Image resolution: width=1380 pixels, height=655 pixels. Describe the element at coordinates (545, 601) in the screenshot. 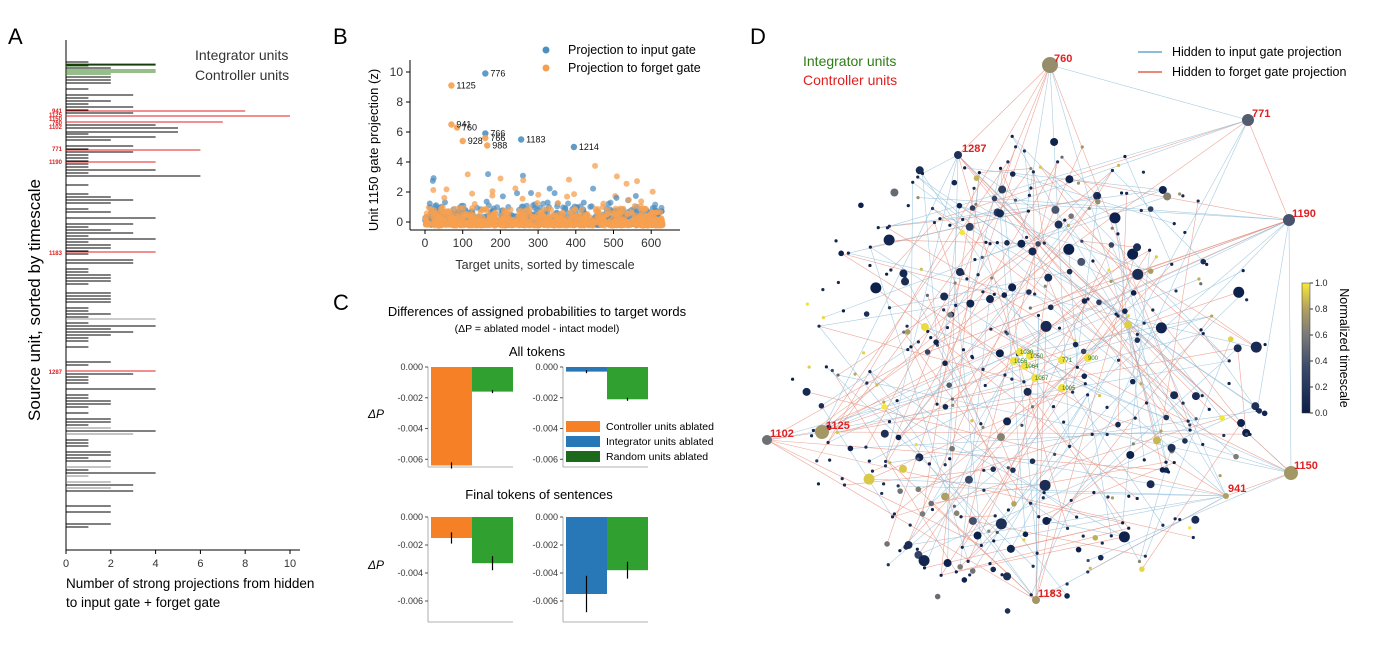

I see `panel-c-ytick-label: -0.006` at that location.